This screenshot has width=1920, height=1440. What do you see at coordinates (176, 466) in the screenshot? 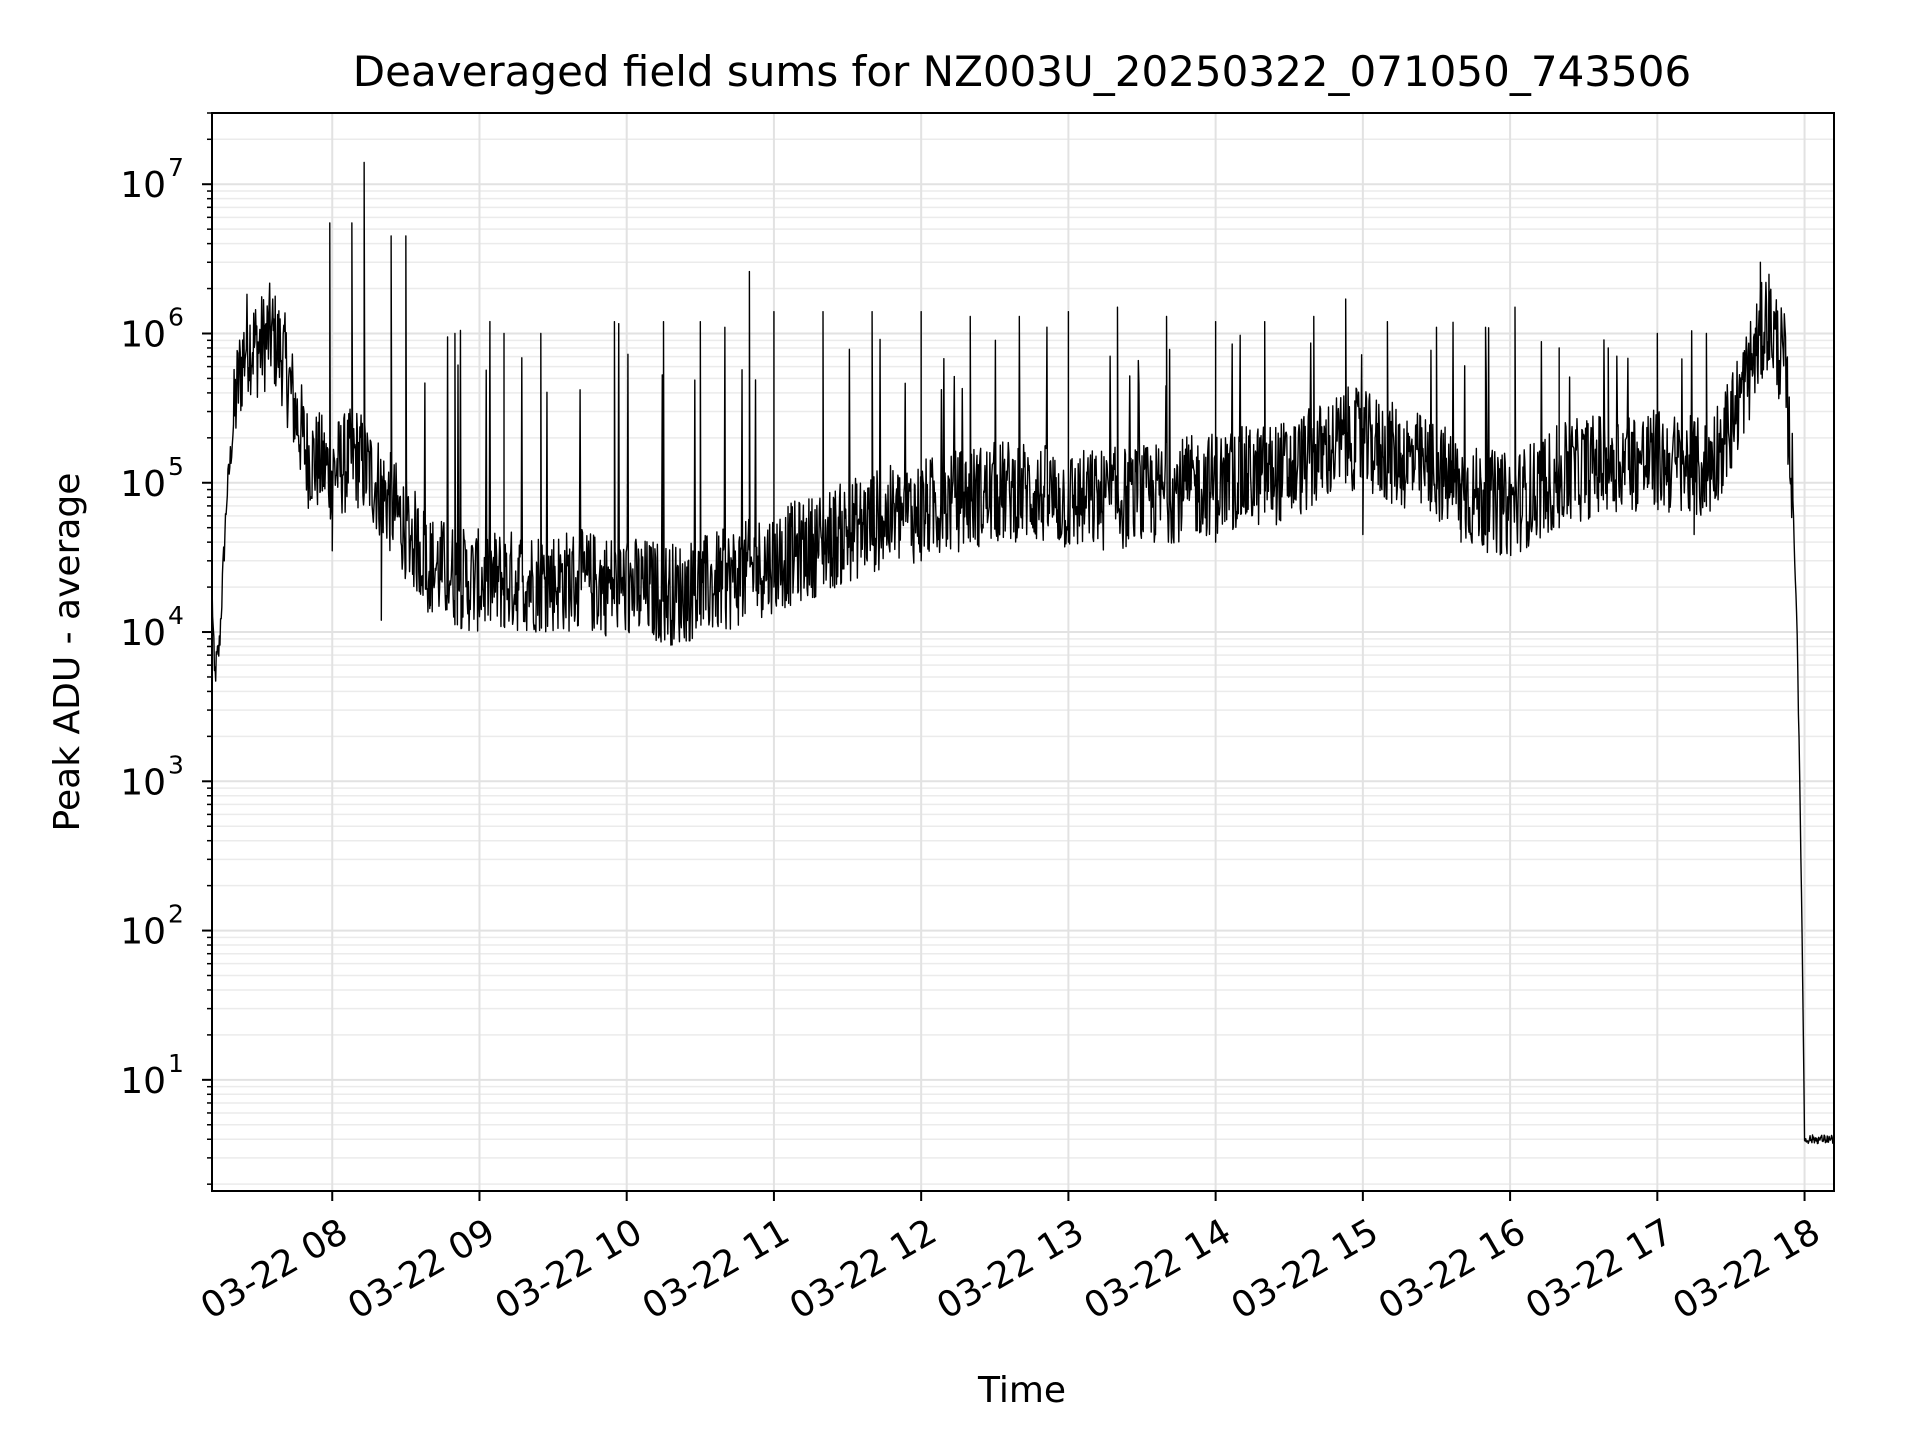
I see `y-tick-exponent: 5` at bounding box center [176, 466].